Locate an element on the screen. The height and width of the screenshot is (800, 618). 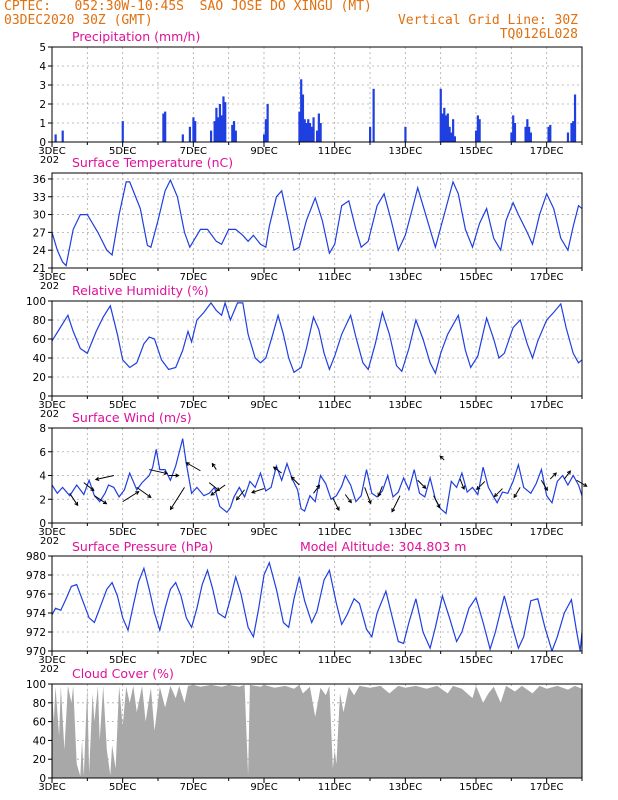
panel-title: Precipitation (mm/h) is located at coordinates (136, 36).